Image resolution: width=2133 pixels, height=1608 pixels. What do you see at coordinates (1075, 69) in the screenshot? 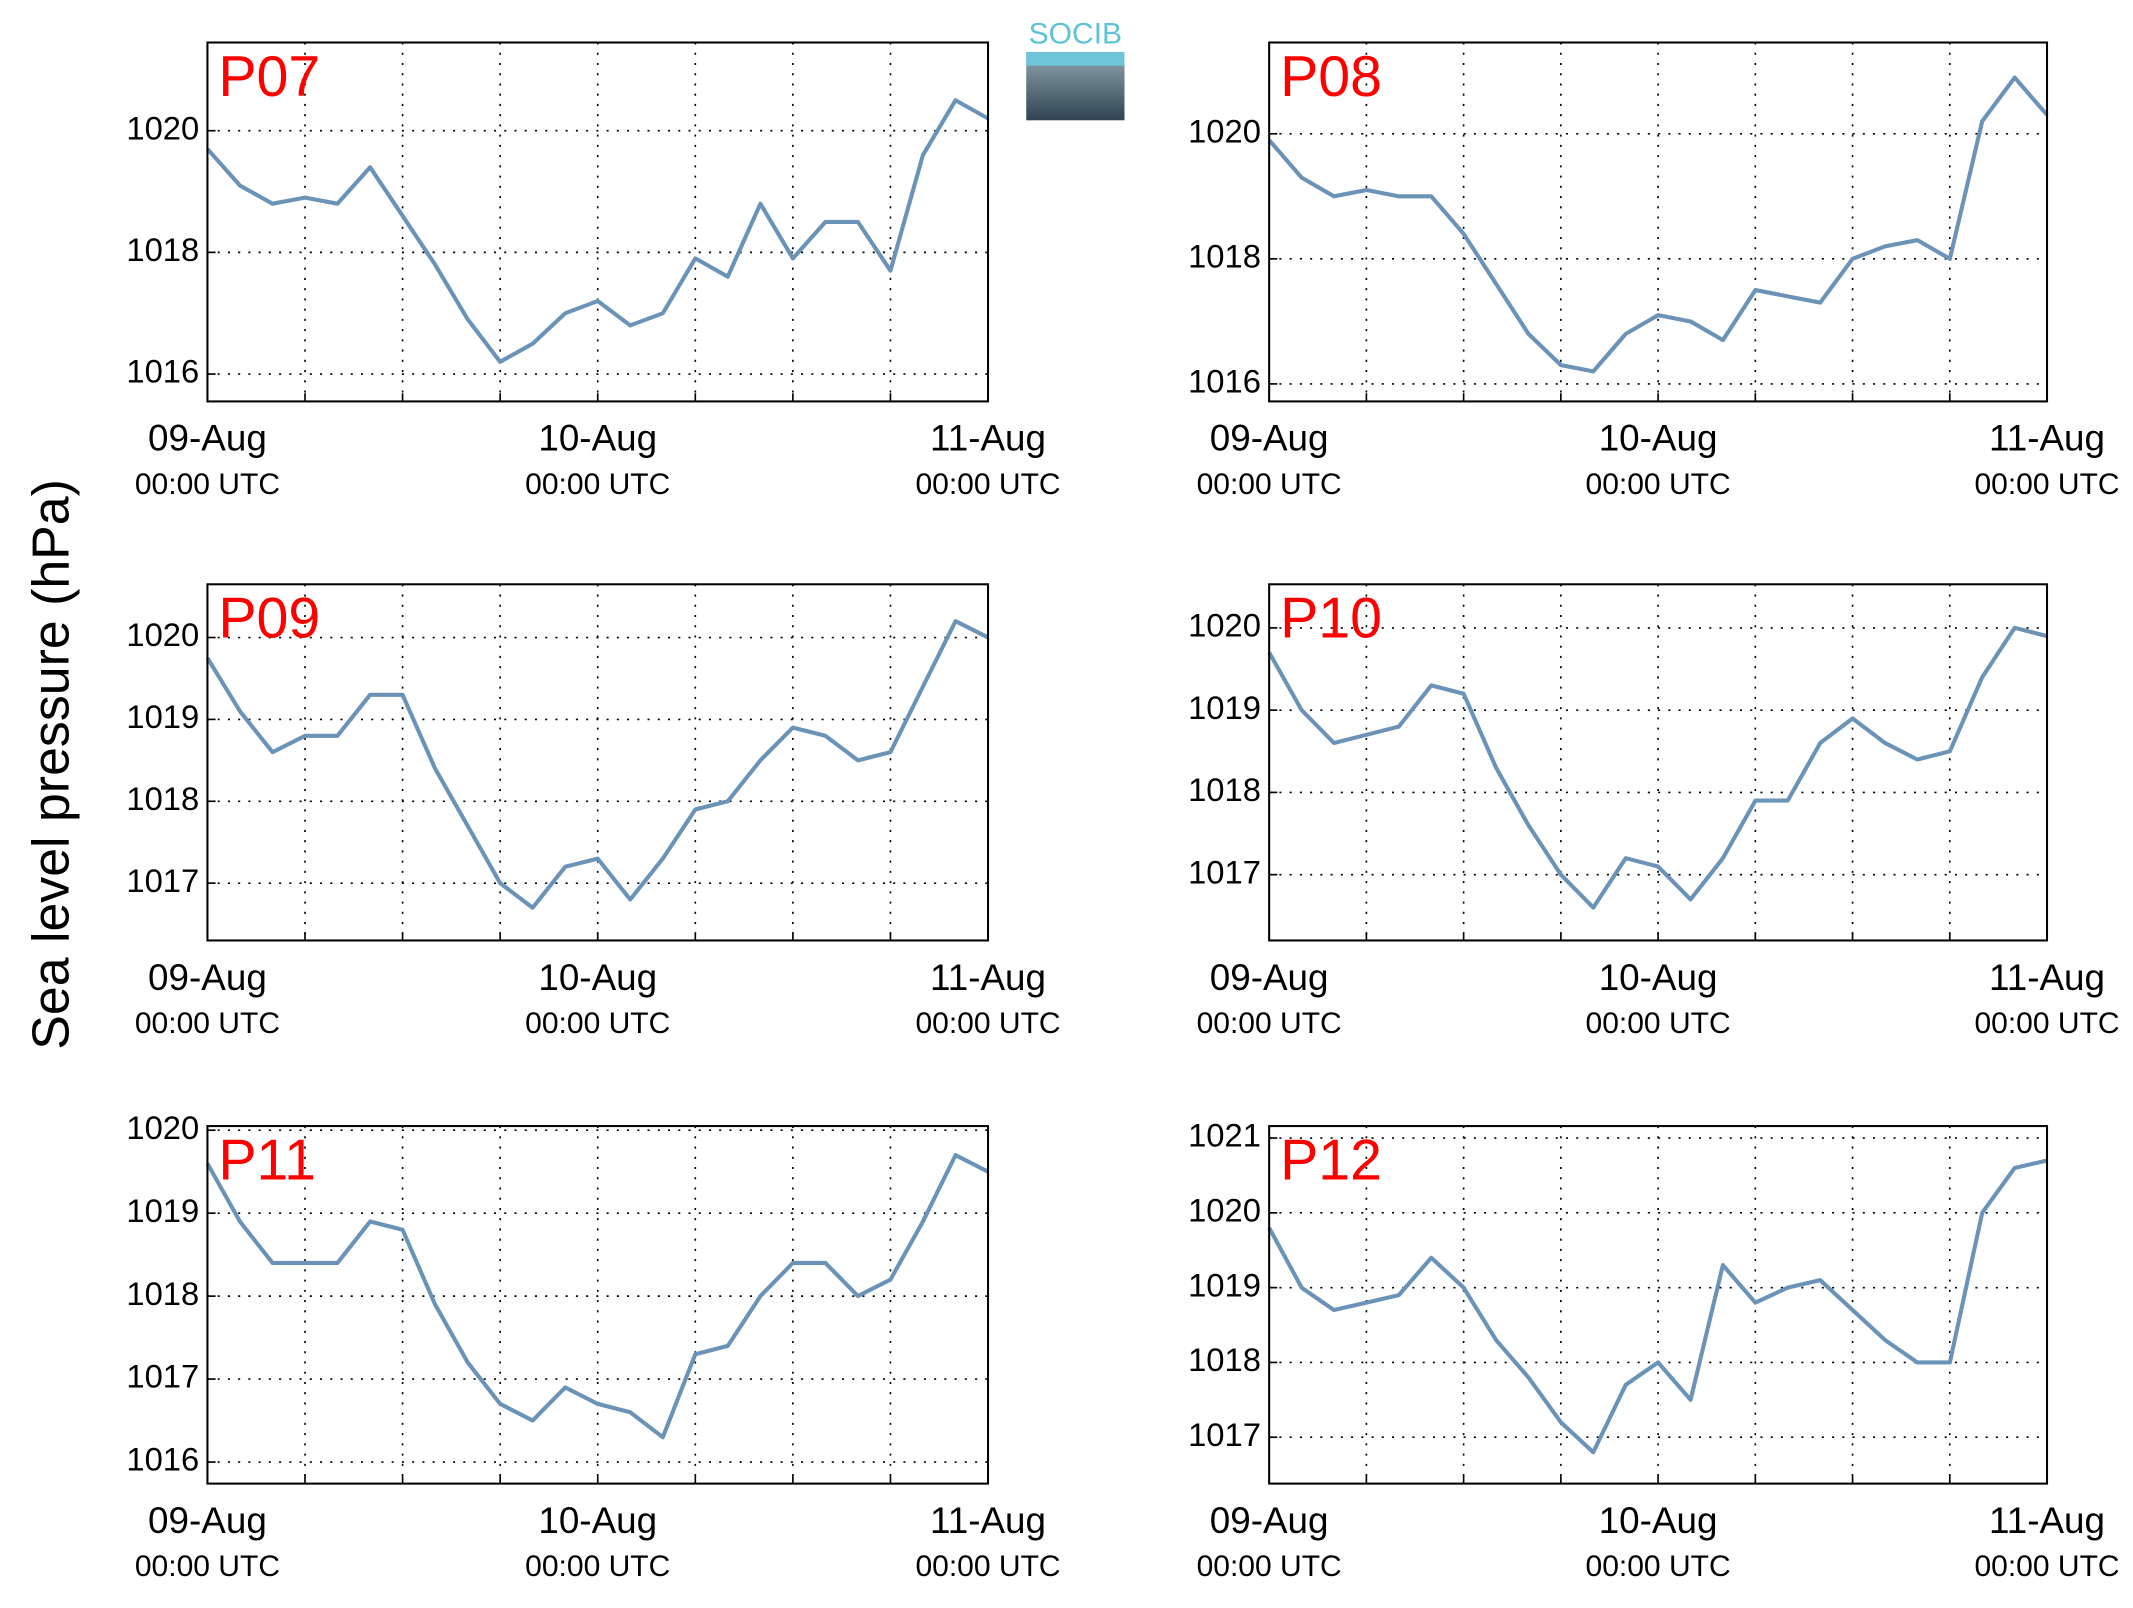
I see `logo: SOCIB` at bounding box center [1075, 69].